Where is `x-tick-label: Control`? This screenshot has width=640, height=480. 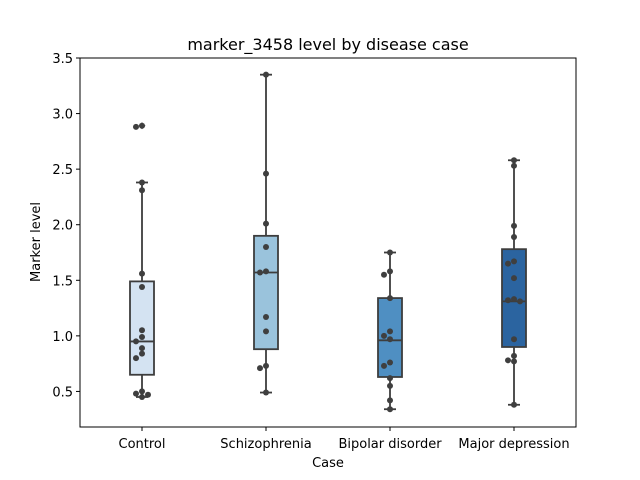 x-tick-label: Control is located at coordinates (142, 444).